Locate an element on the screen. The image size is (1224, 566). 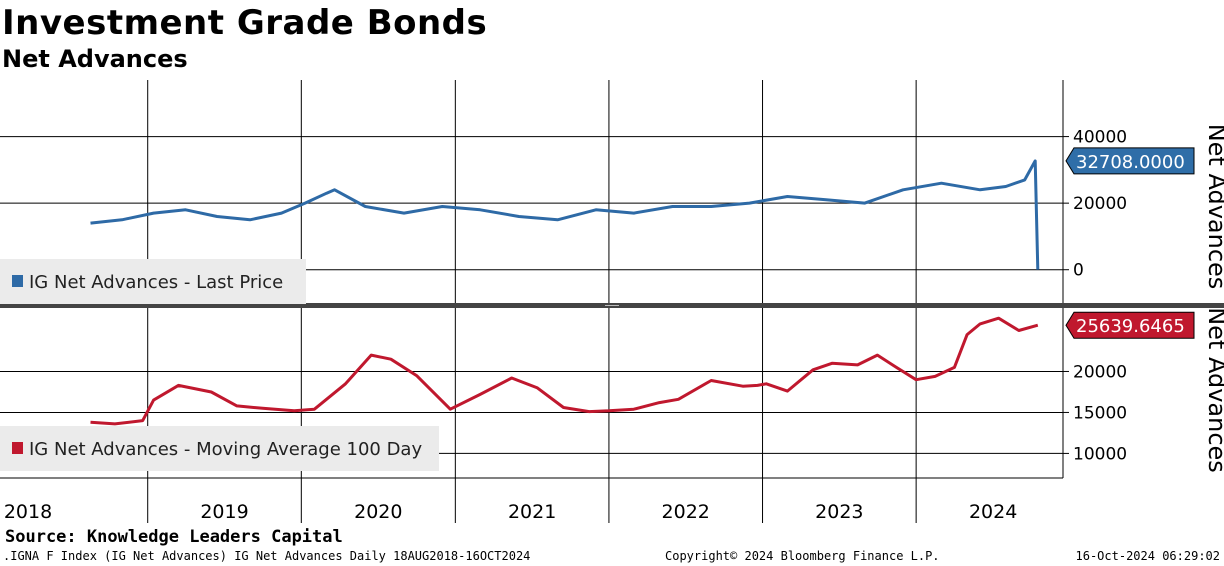
timestamp: 16-Oct-2024 06:29:02 is located at coordinates (1148, 556).